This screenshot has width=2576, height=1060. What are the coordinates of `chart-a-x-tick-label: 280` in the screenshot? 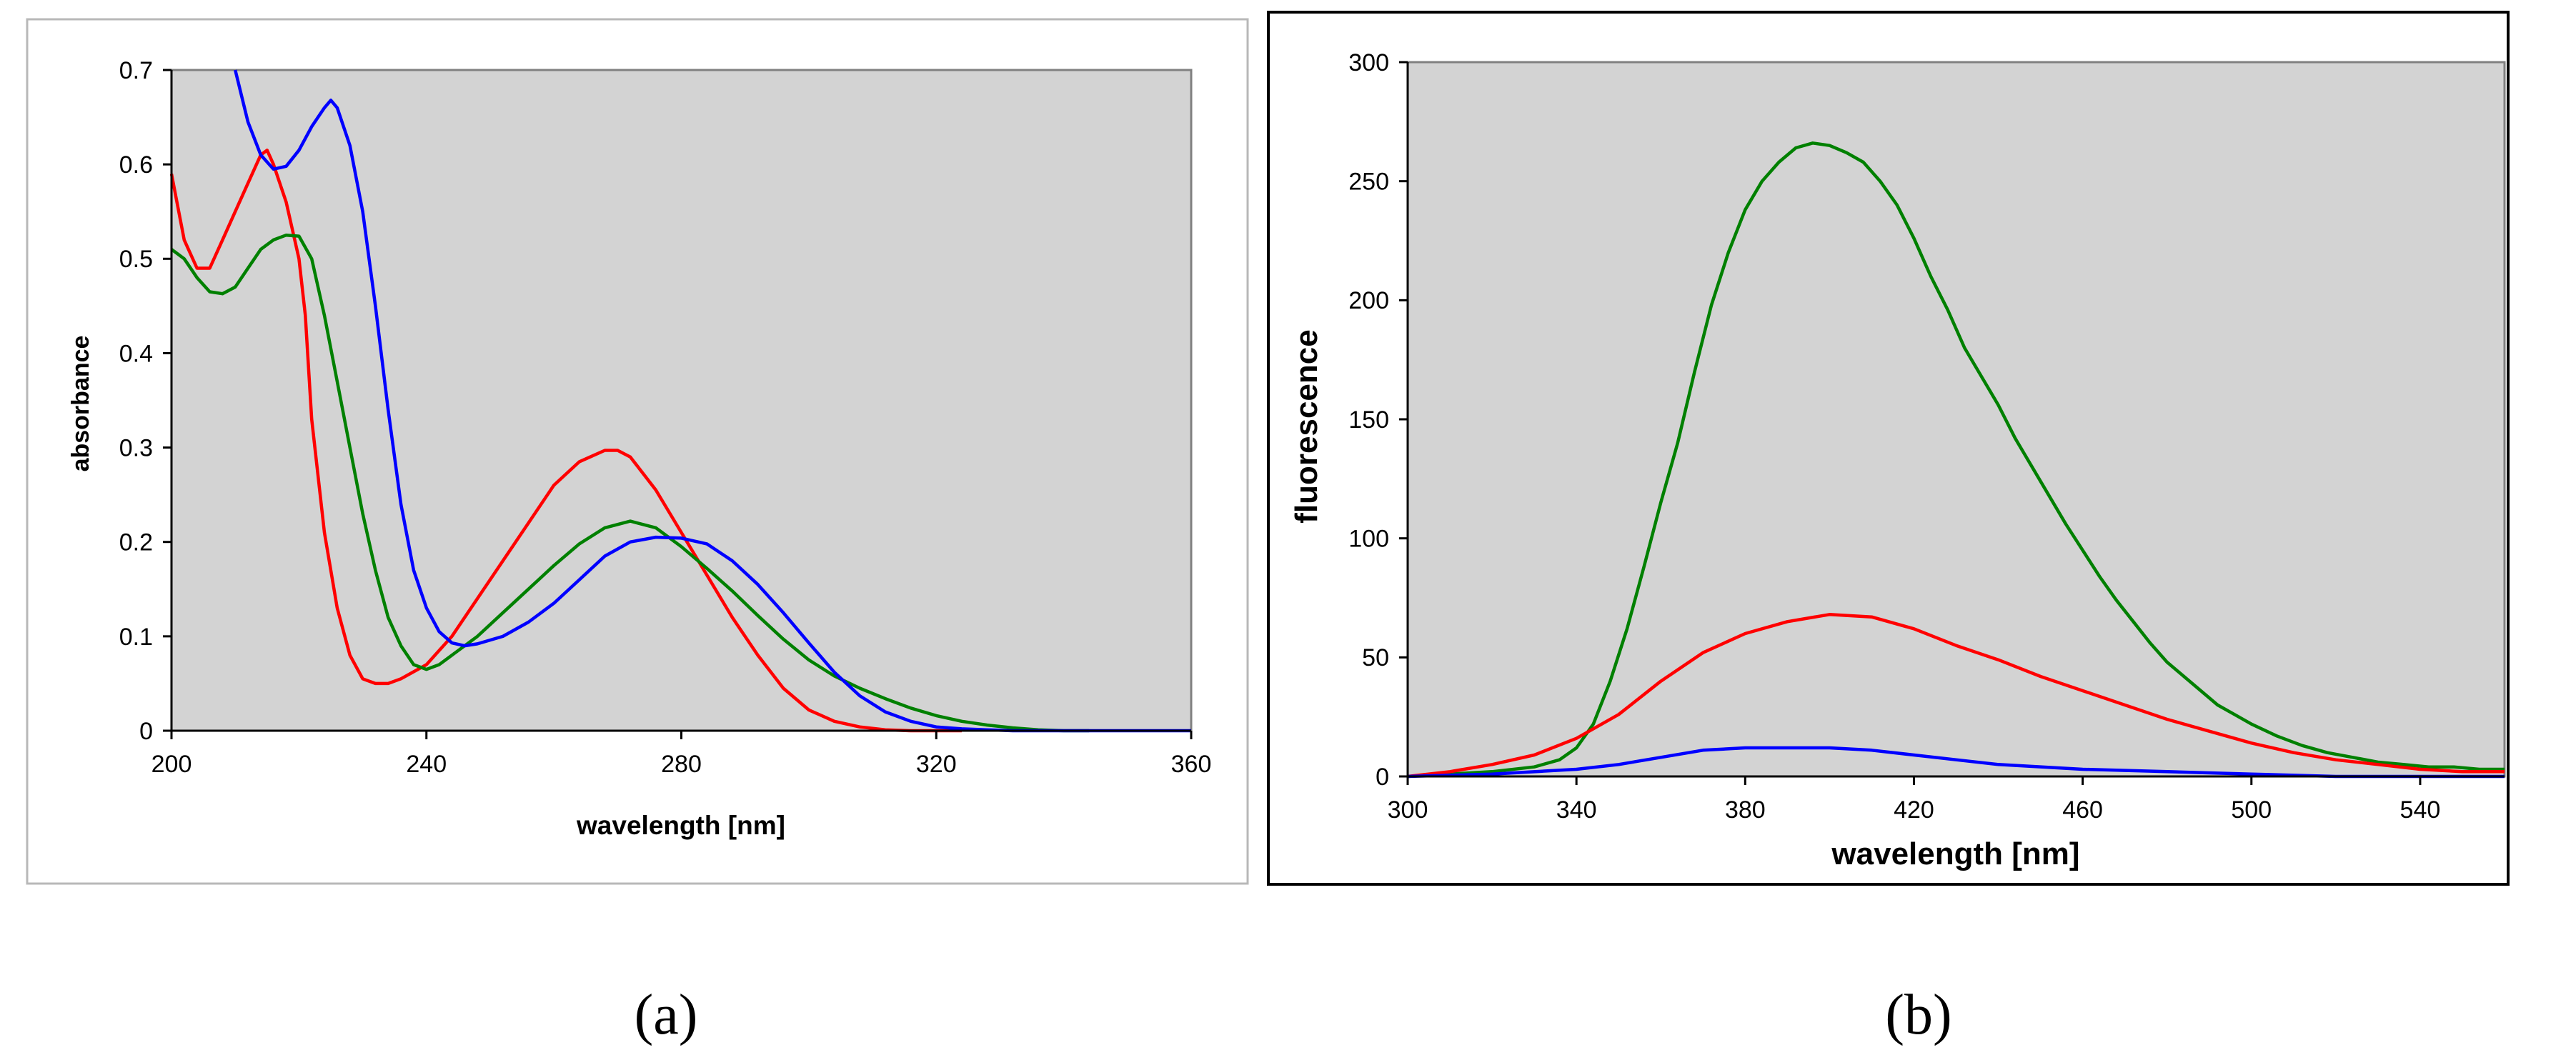 It's located at (681, 764).